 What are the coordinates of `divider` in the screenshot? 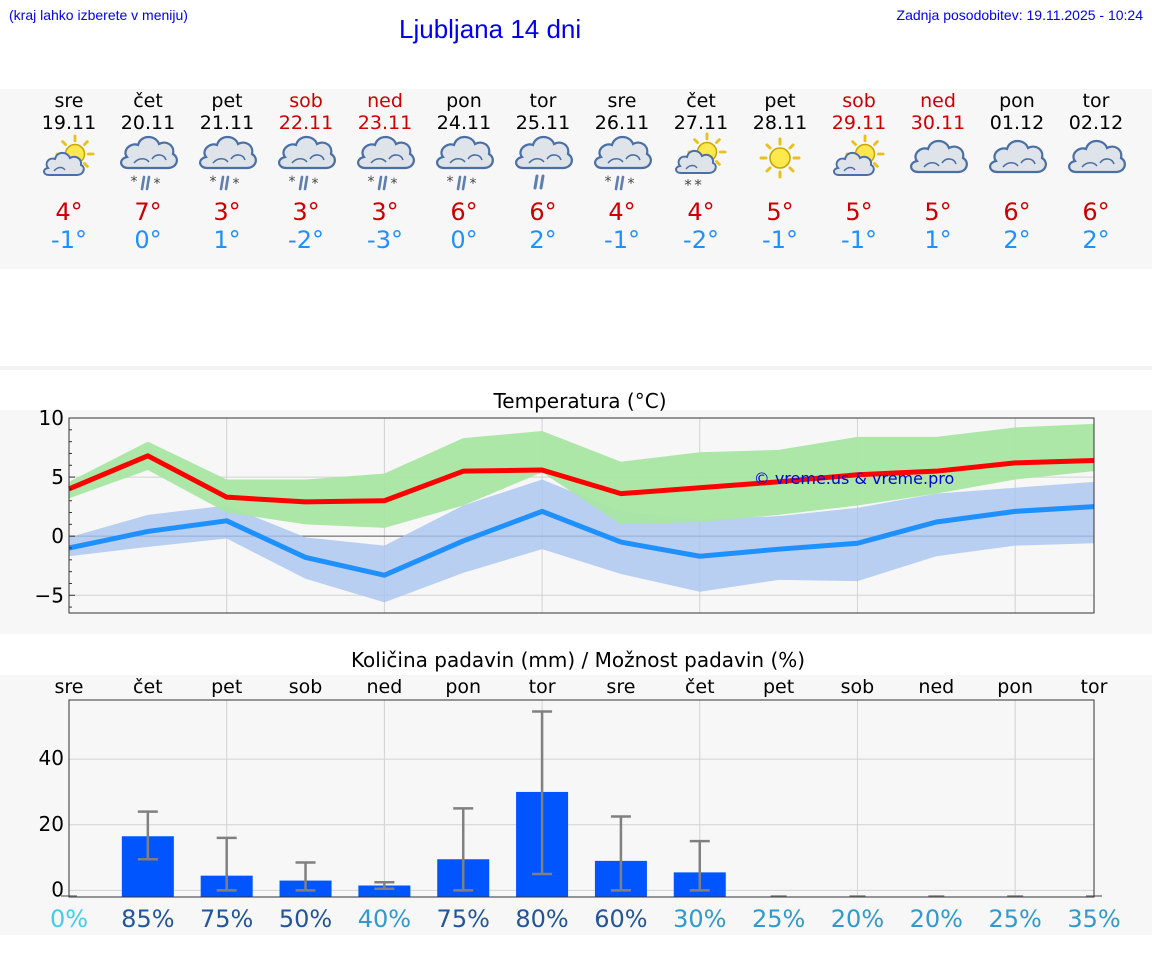 It's located at (576, 368).